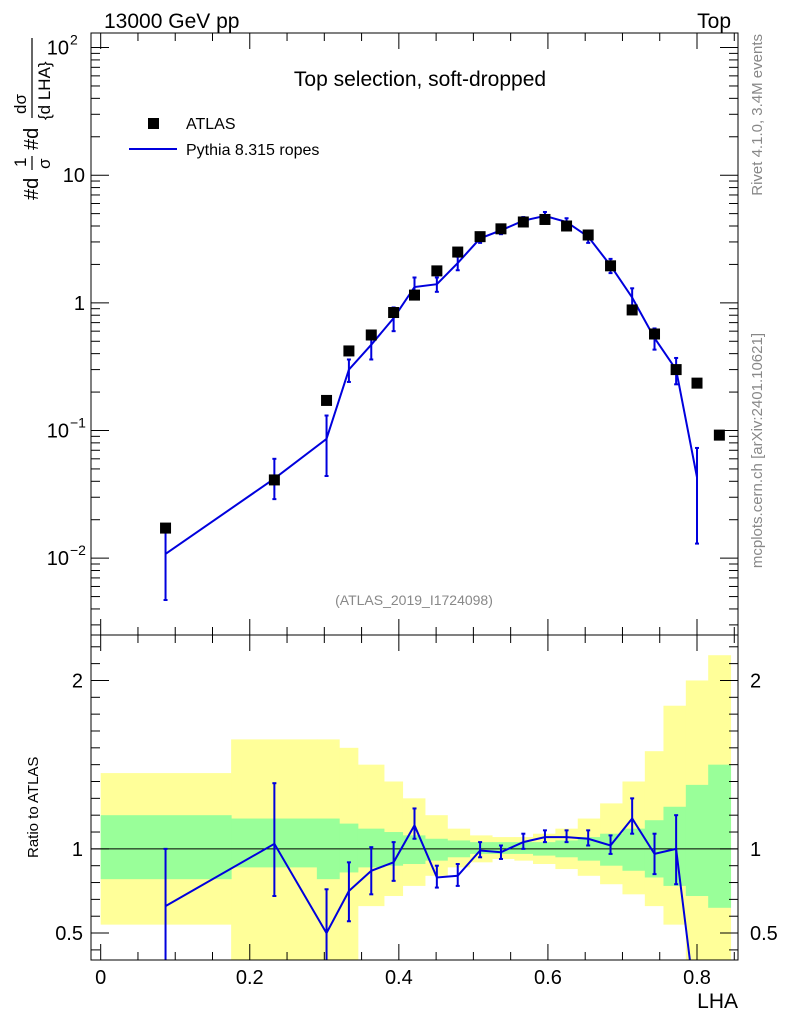 This screenshot has height=1024, width=786. Describe the element at coordinates (100, 978) in the screenshot. I see `x-tick-label: 0` at that location.